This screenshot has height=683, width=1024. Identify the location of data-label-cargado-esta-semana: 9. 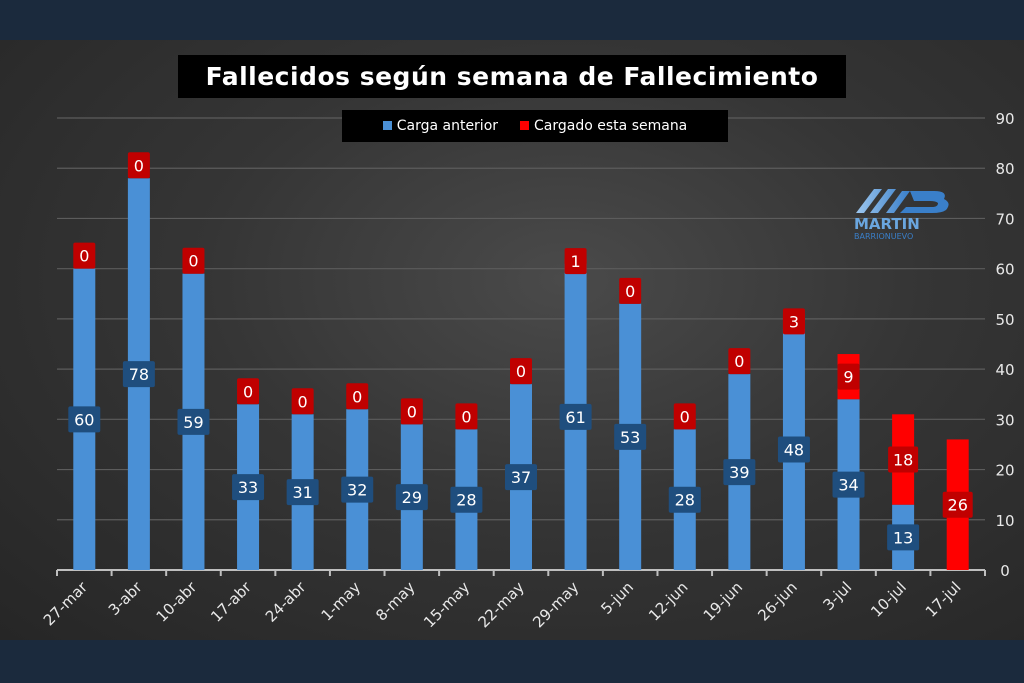
(848, 377).